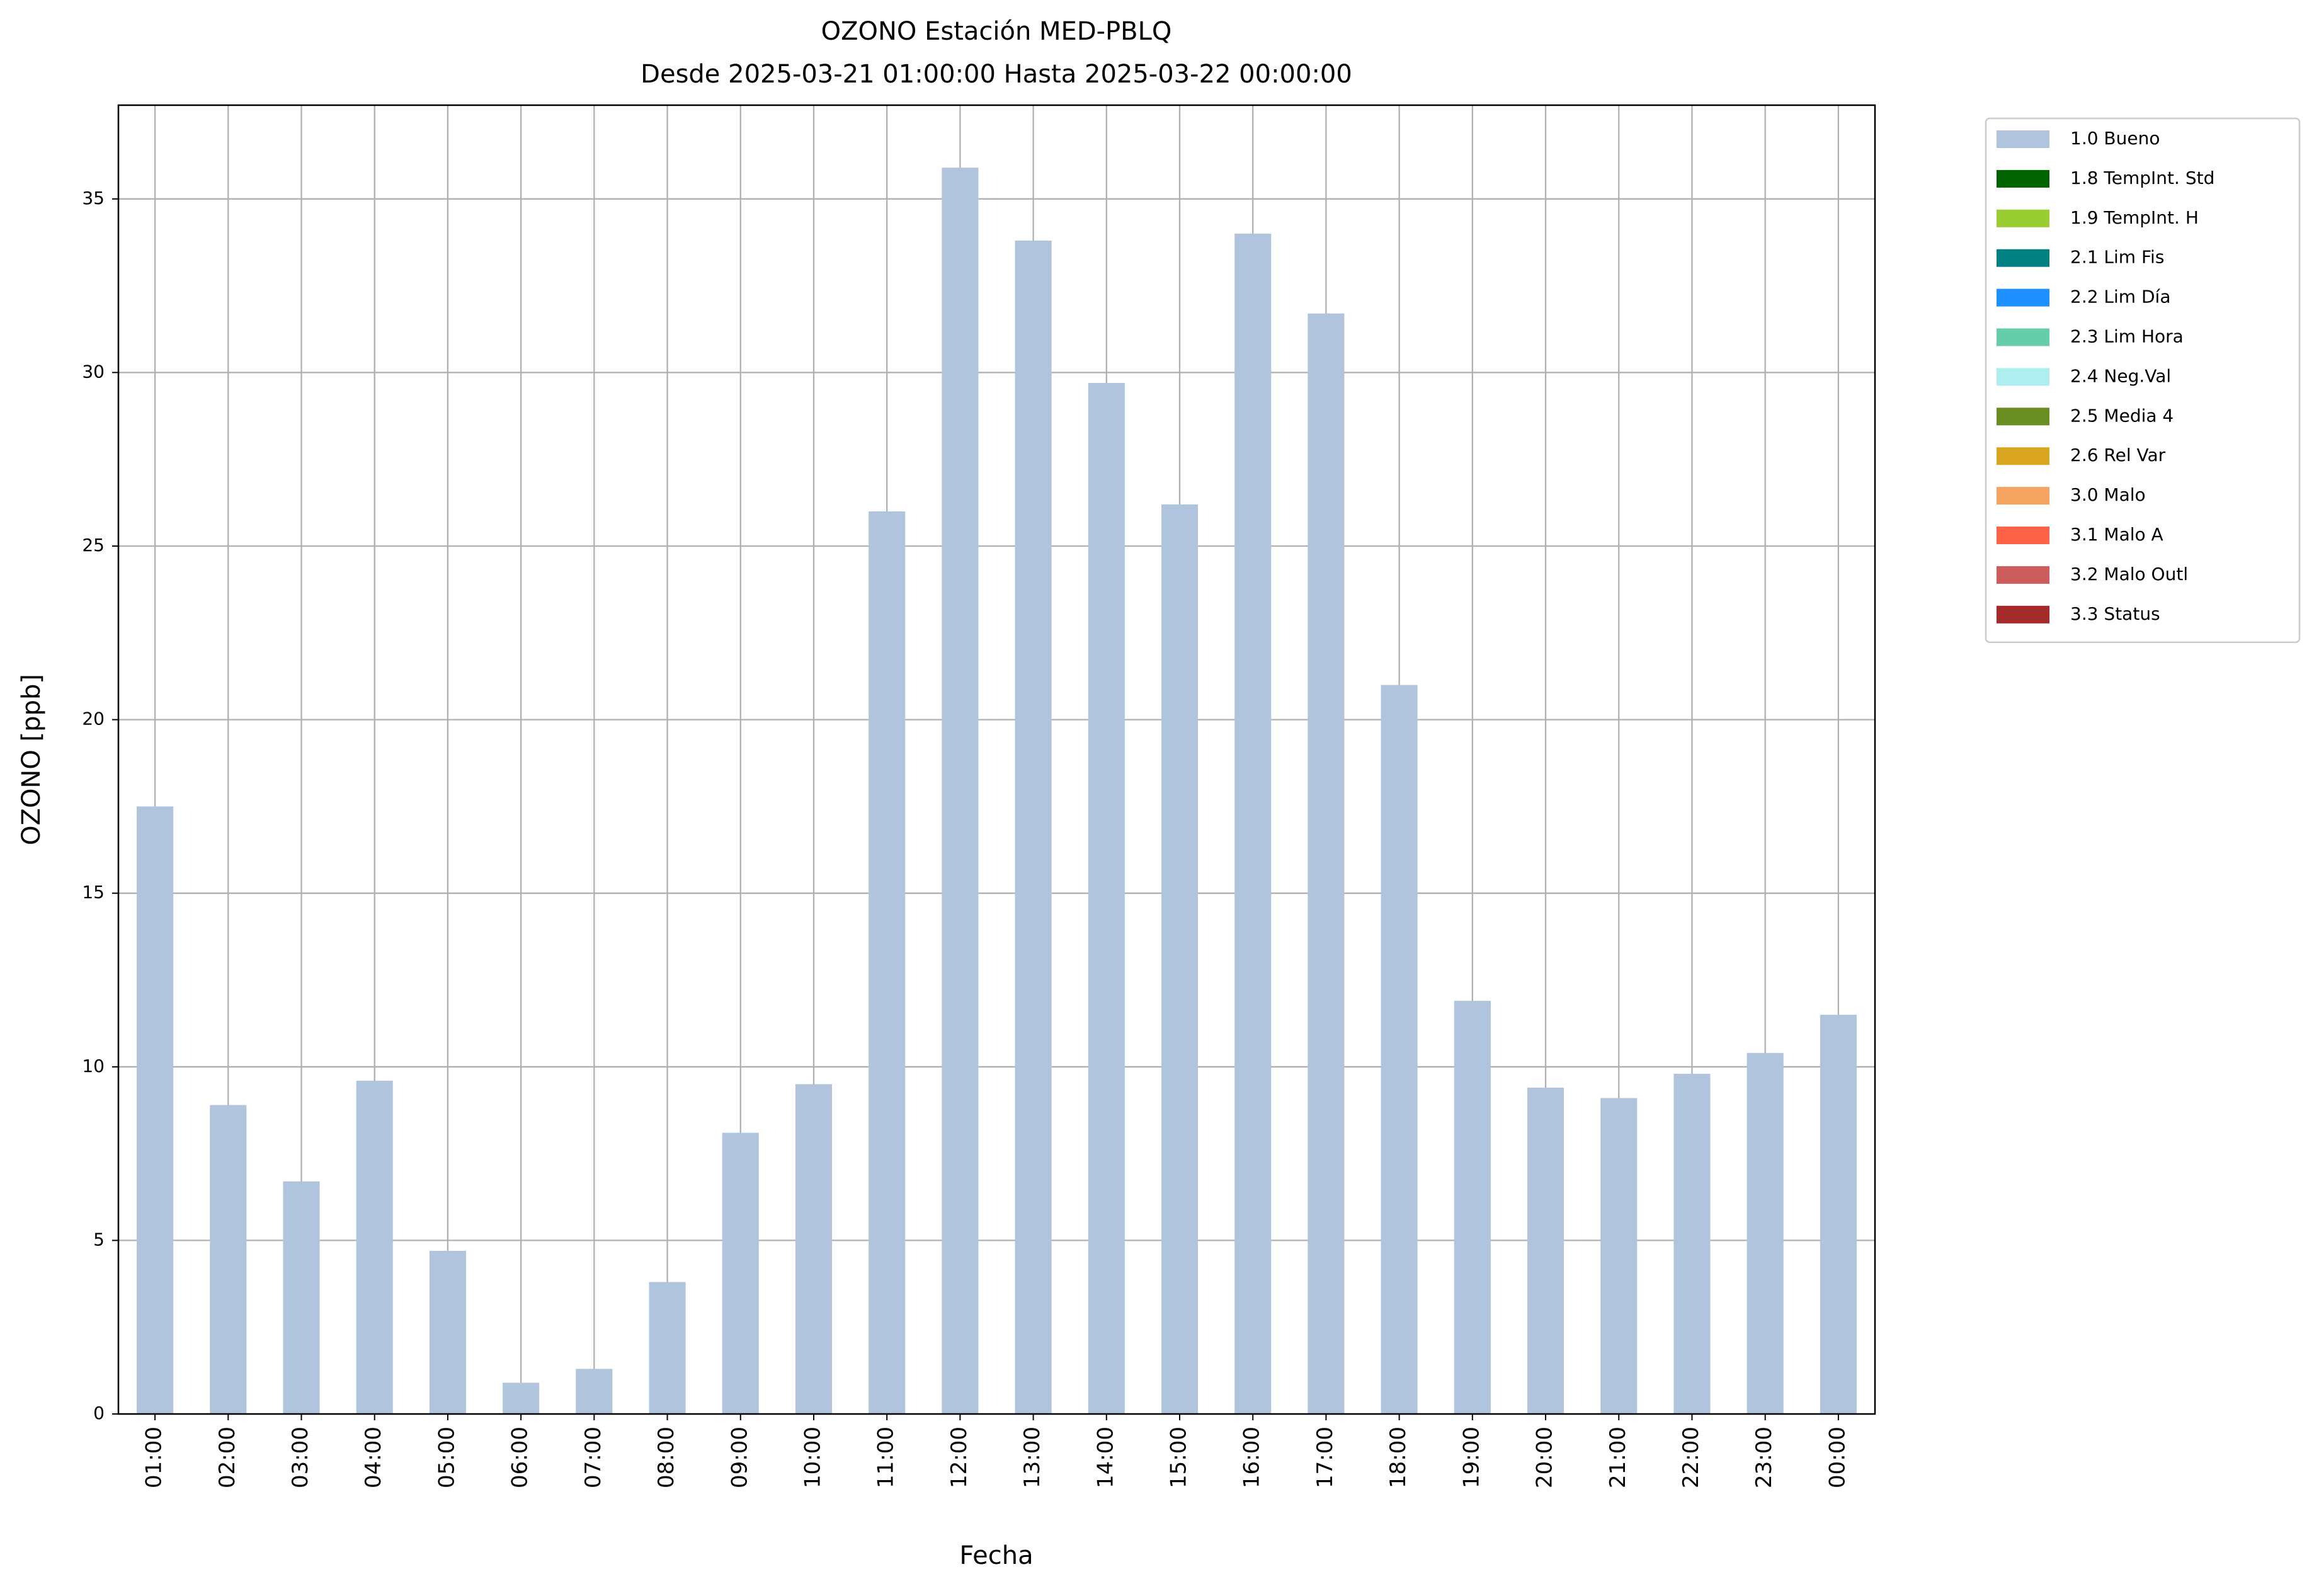 Image resolution: width=2319 pixels, height=1596 pixels. I want to click on legend-label: 1.0 Bueno, so click(2115, 138).